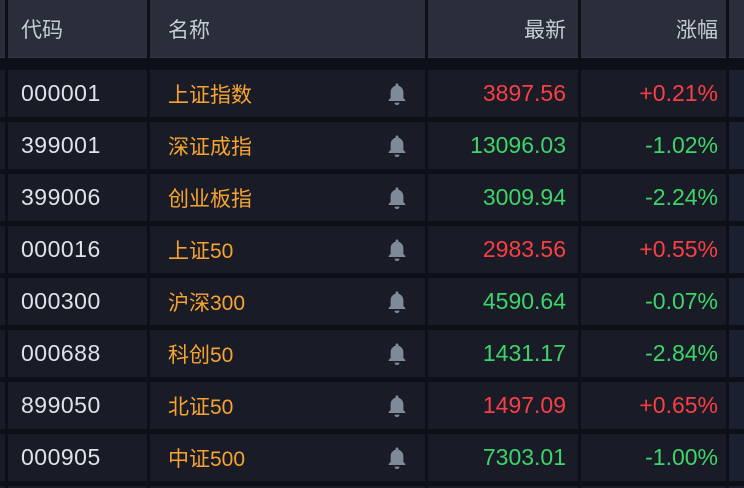  I want to click on column-header-change-label: 涨幅, so click(697, 30).